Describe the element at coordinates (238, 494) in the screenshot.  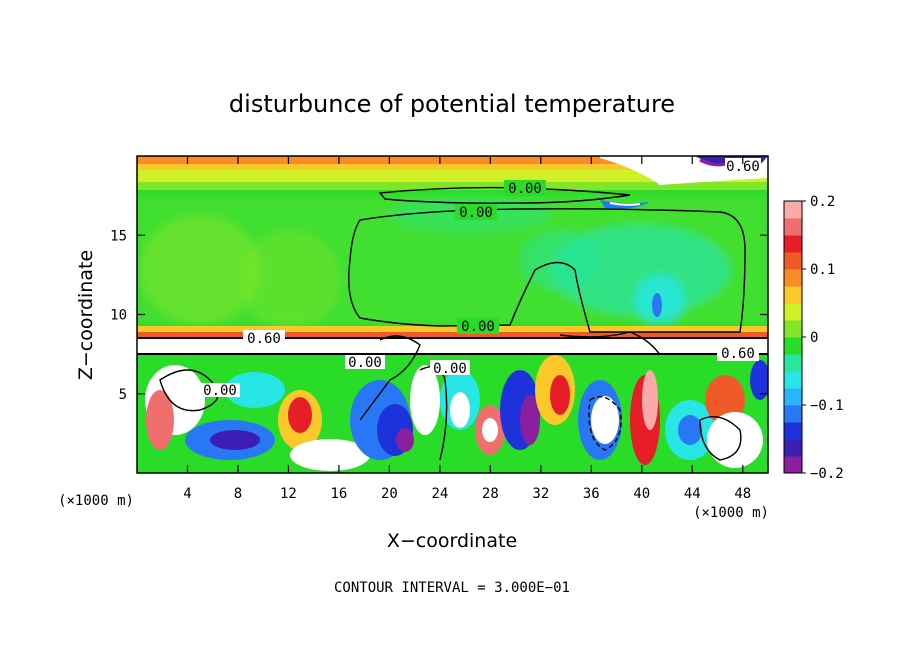
I see `x-tick-label: 8` at that location.